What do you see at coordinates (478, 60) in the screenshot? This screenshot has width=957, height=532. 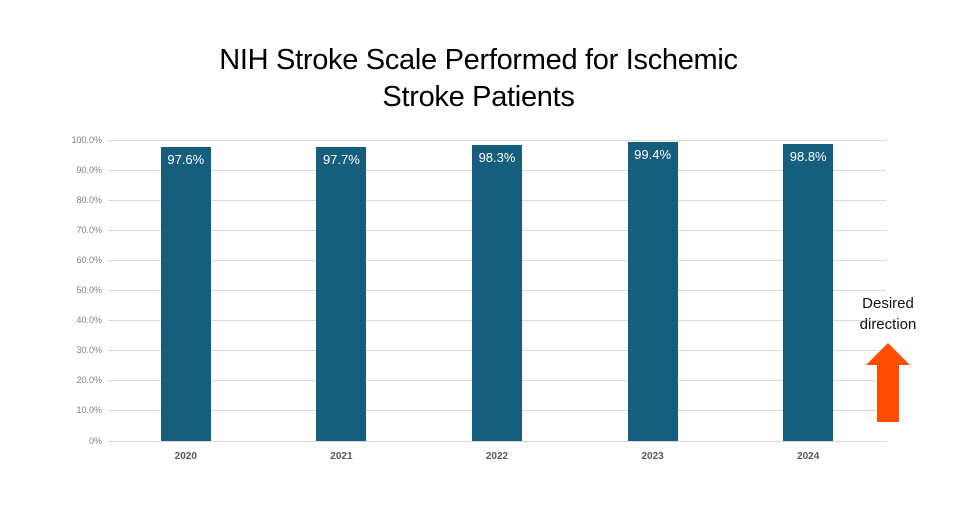 I see `chart-title-line-1: NIH Stroke Scale Performed for Ischemic` at bounding box center [478, 60].